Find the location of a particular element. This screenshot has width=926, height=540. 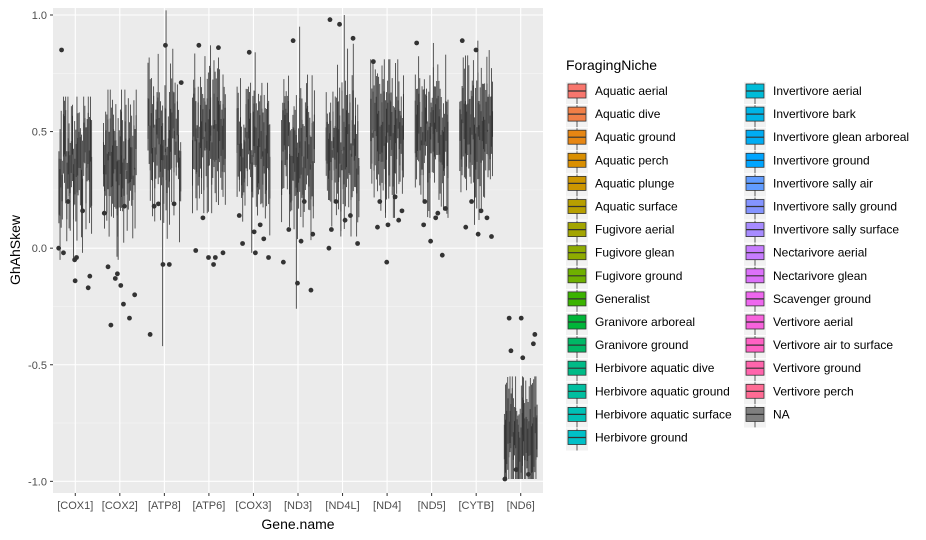

legend-item: Invertivore bark is located at coordinates (800, 116).